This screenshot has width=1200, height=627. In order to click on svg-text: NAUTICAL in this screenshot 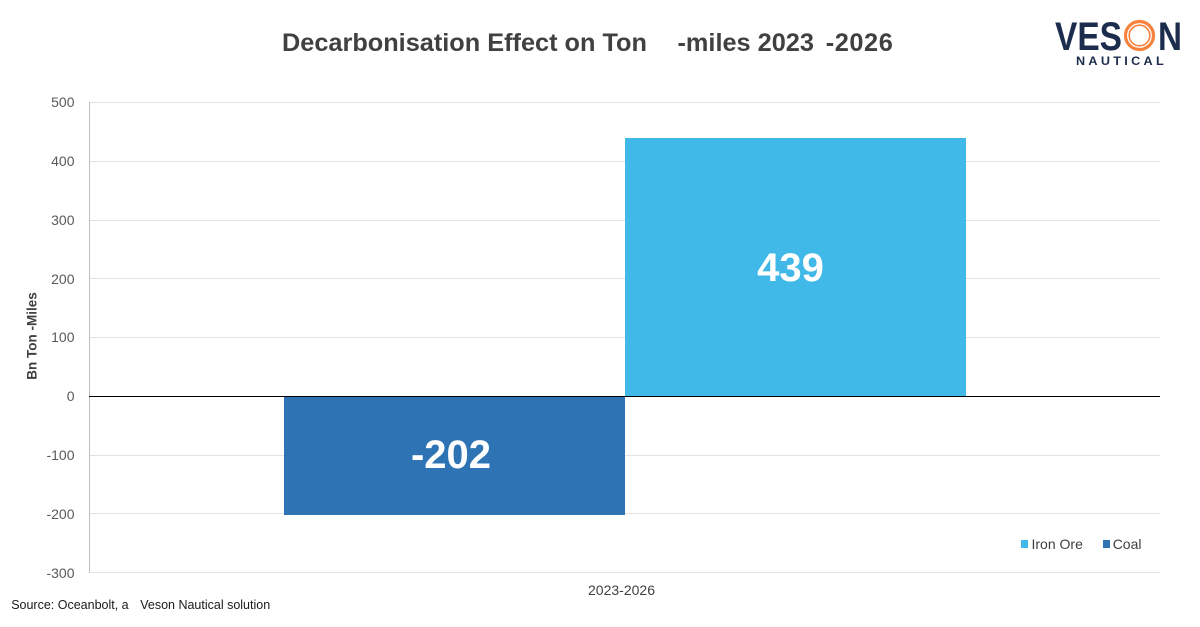, I will do `click(1121, 62)`.